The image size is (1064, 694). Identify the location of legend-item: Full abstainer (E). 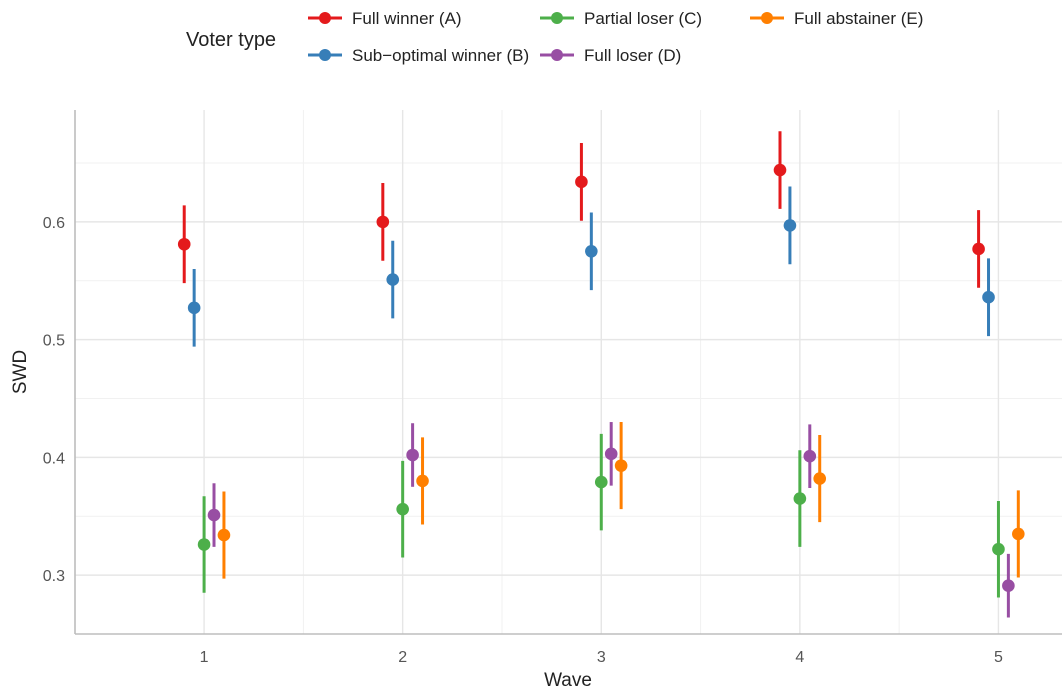
(836, 18).